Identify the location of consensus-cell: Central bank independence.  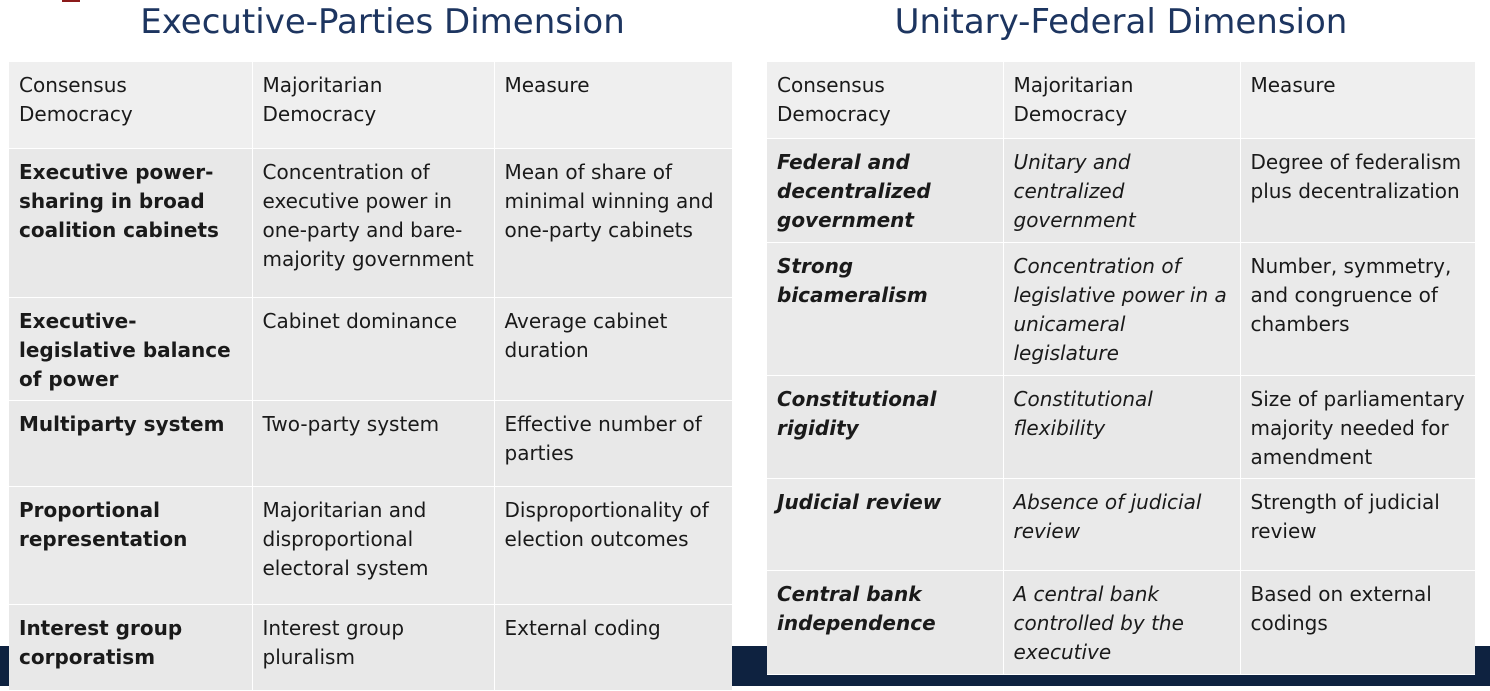
(885, 622).